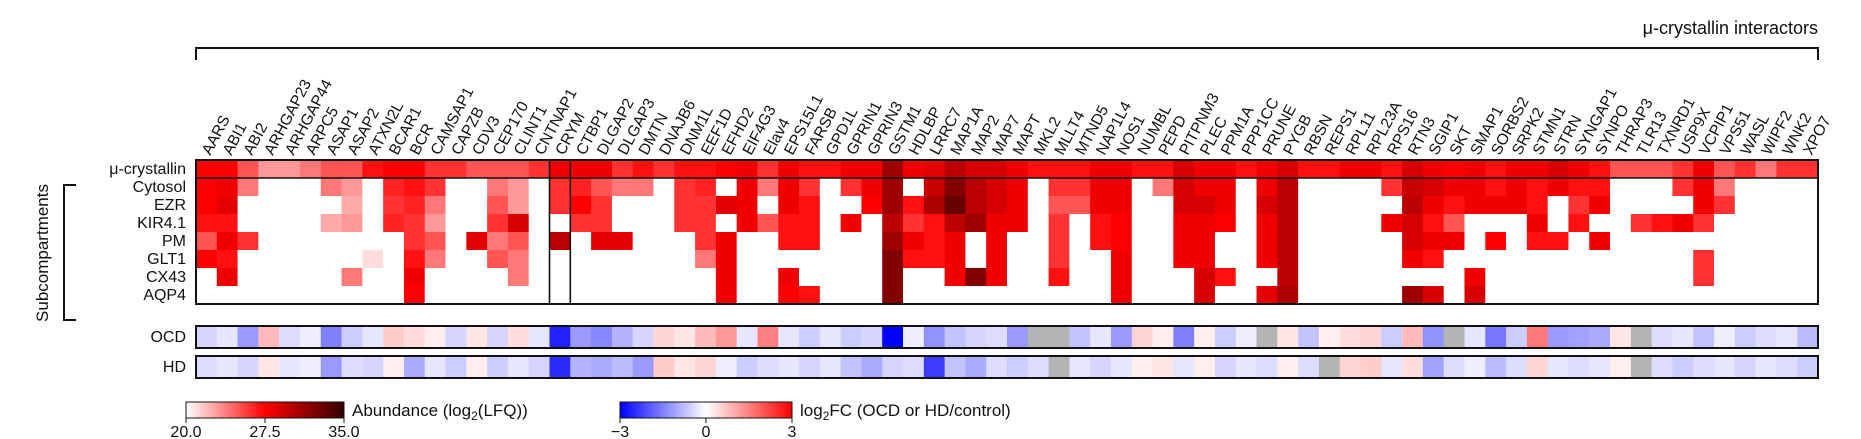  What do you see at coordinates (265, 410) in the screenshot?
I see `abundance-colorbar-bar` at bounding box center [265, 410].